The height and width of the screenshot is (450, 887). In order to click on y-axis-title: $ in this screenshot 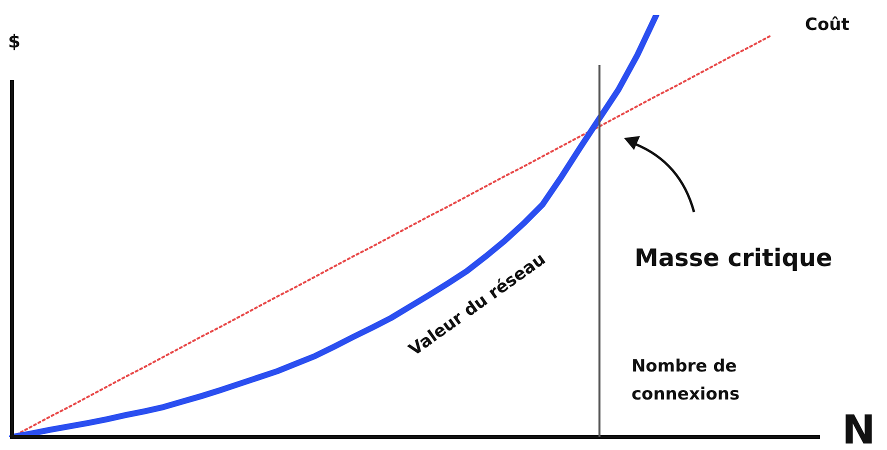, I will do `click(14, 42)`.